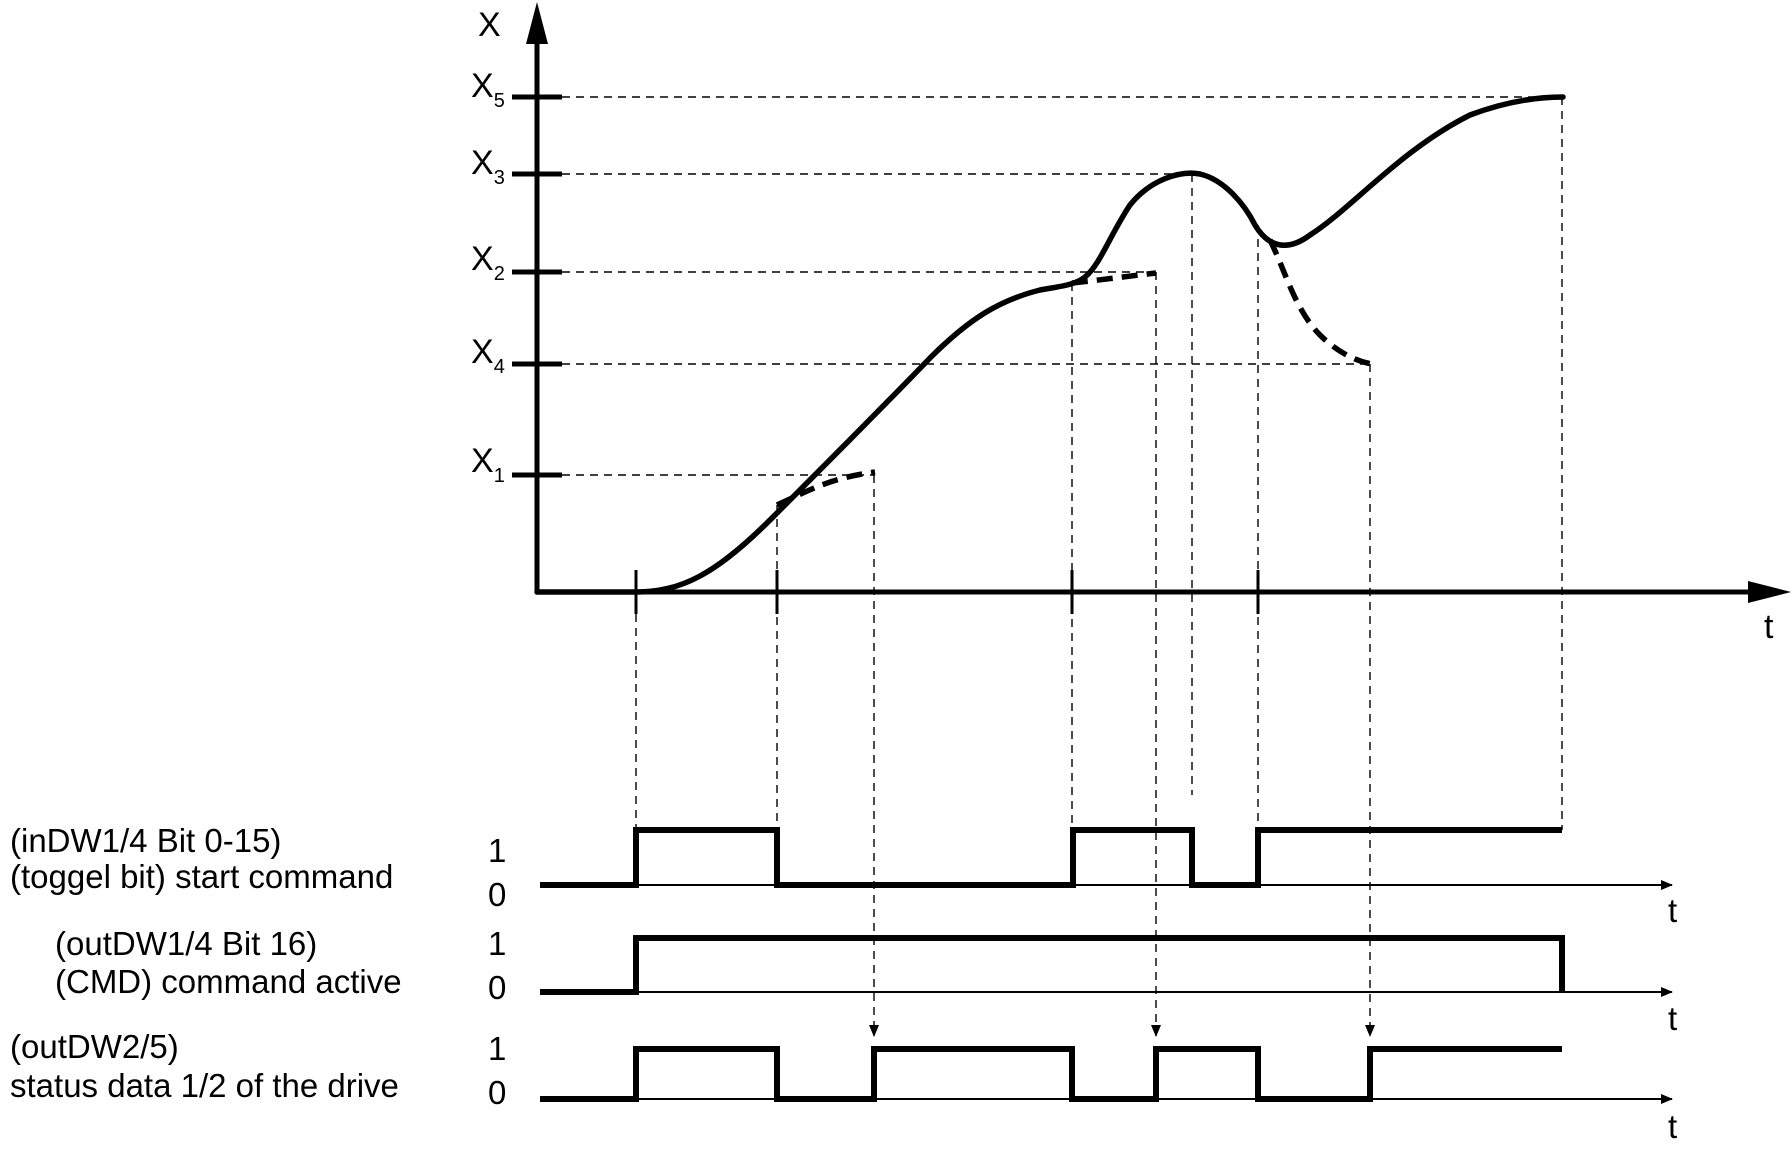 The image size is (1791, 1153). I want to click on signal-1-waveform, so click(1051, 857).